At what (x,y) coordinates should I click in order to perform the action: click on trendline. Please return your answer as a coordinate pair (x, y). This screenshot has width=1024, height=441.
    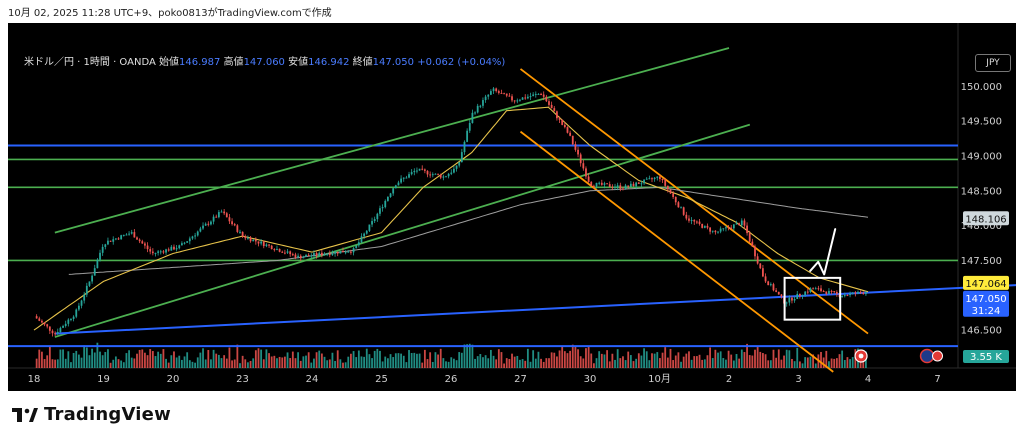
    Looking at the image, I should click on (535, 309).